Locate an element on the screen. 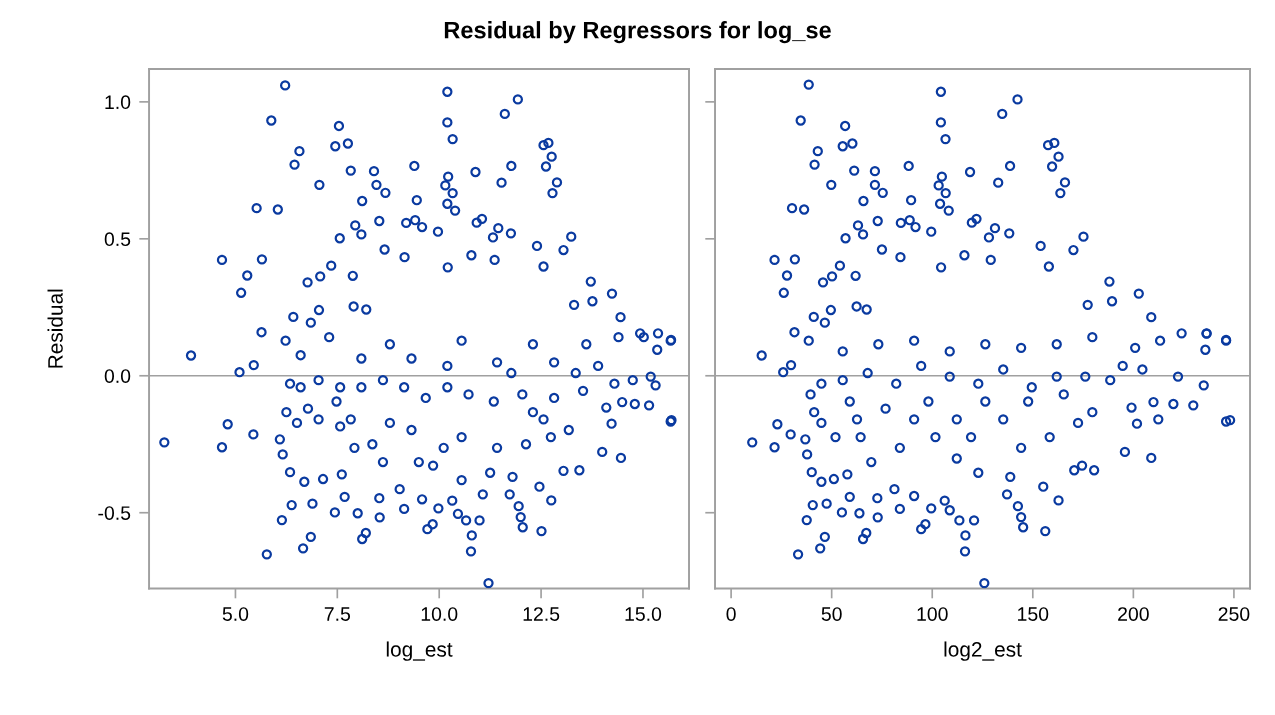 The width and height of the screenshot is (1275, 715). x-tick-label: 10.0 is located at coordinates (439, 614).